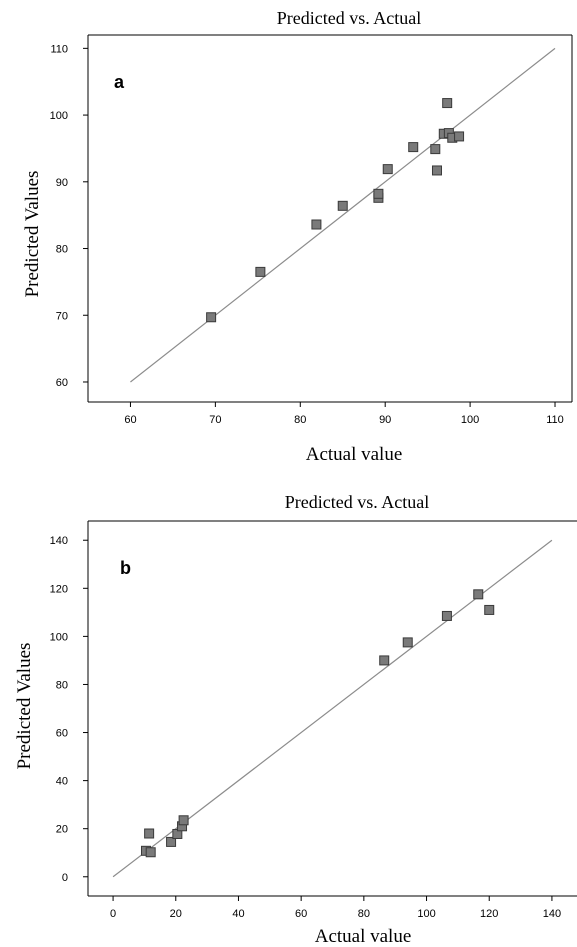  I want to click on x-tick-label: 90, so click(385, 420).